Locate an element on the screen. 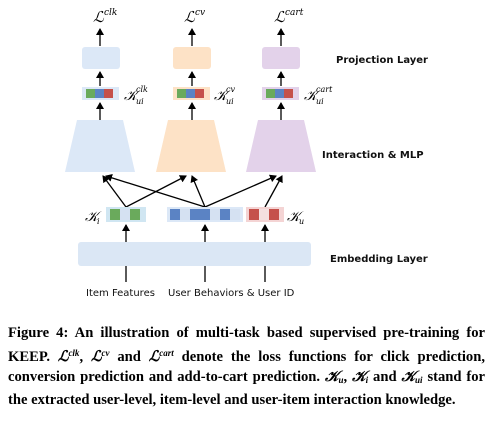 This screenshot has height=437, width=491. k-i-strip is located at coordinates (126, 214).